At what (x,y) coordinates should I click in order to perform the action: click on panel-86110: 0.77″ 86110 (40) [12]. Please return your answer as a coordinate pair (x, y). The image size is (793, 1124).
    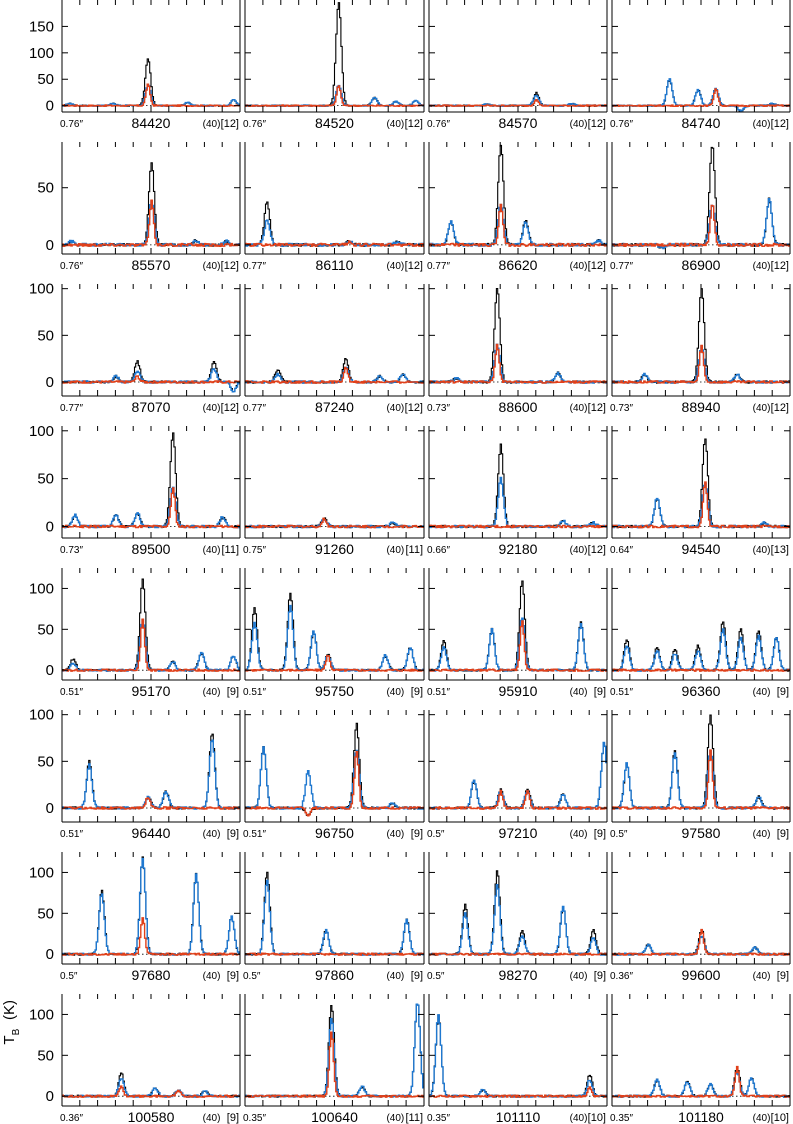
    Looking at the image, I should click on (334, 207).